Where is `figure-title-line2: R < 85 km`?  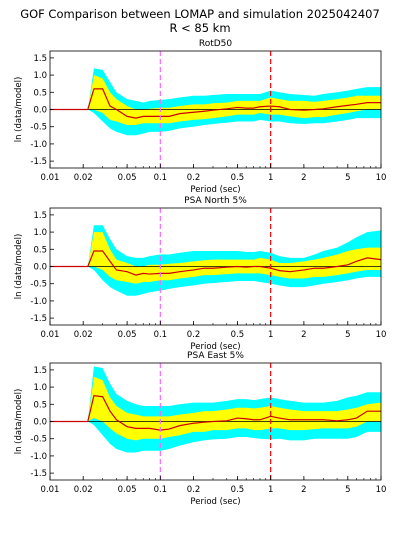
figure-title-line2: R < 85 km is located at coordinates (200, 28).